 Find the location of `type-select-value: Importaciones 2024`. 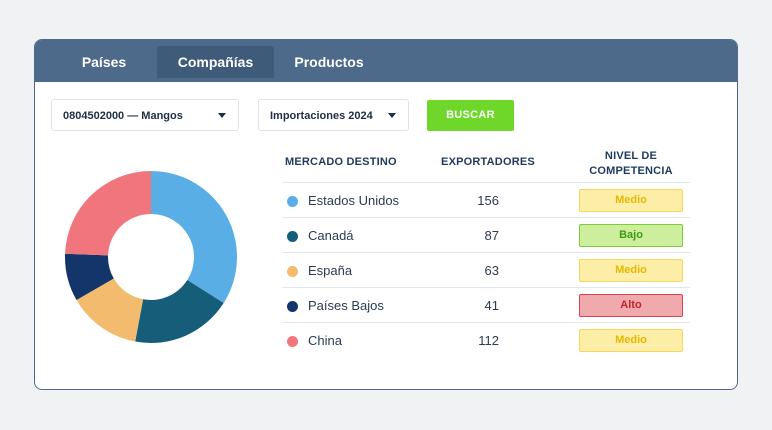

type-select-value: Importaciones 2024 is located at coordinates (321, 116).